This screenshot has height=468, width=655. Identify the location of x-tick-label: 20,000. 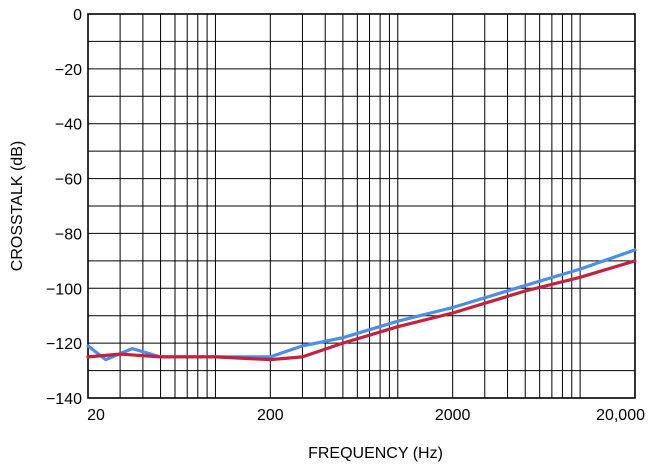
(620, 415).